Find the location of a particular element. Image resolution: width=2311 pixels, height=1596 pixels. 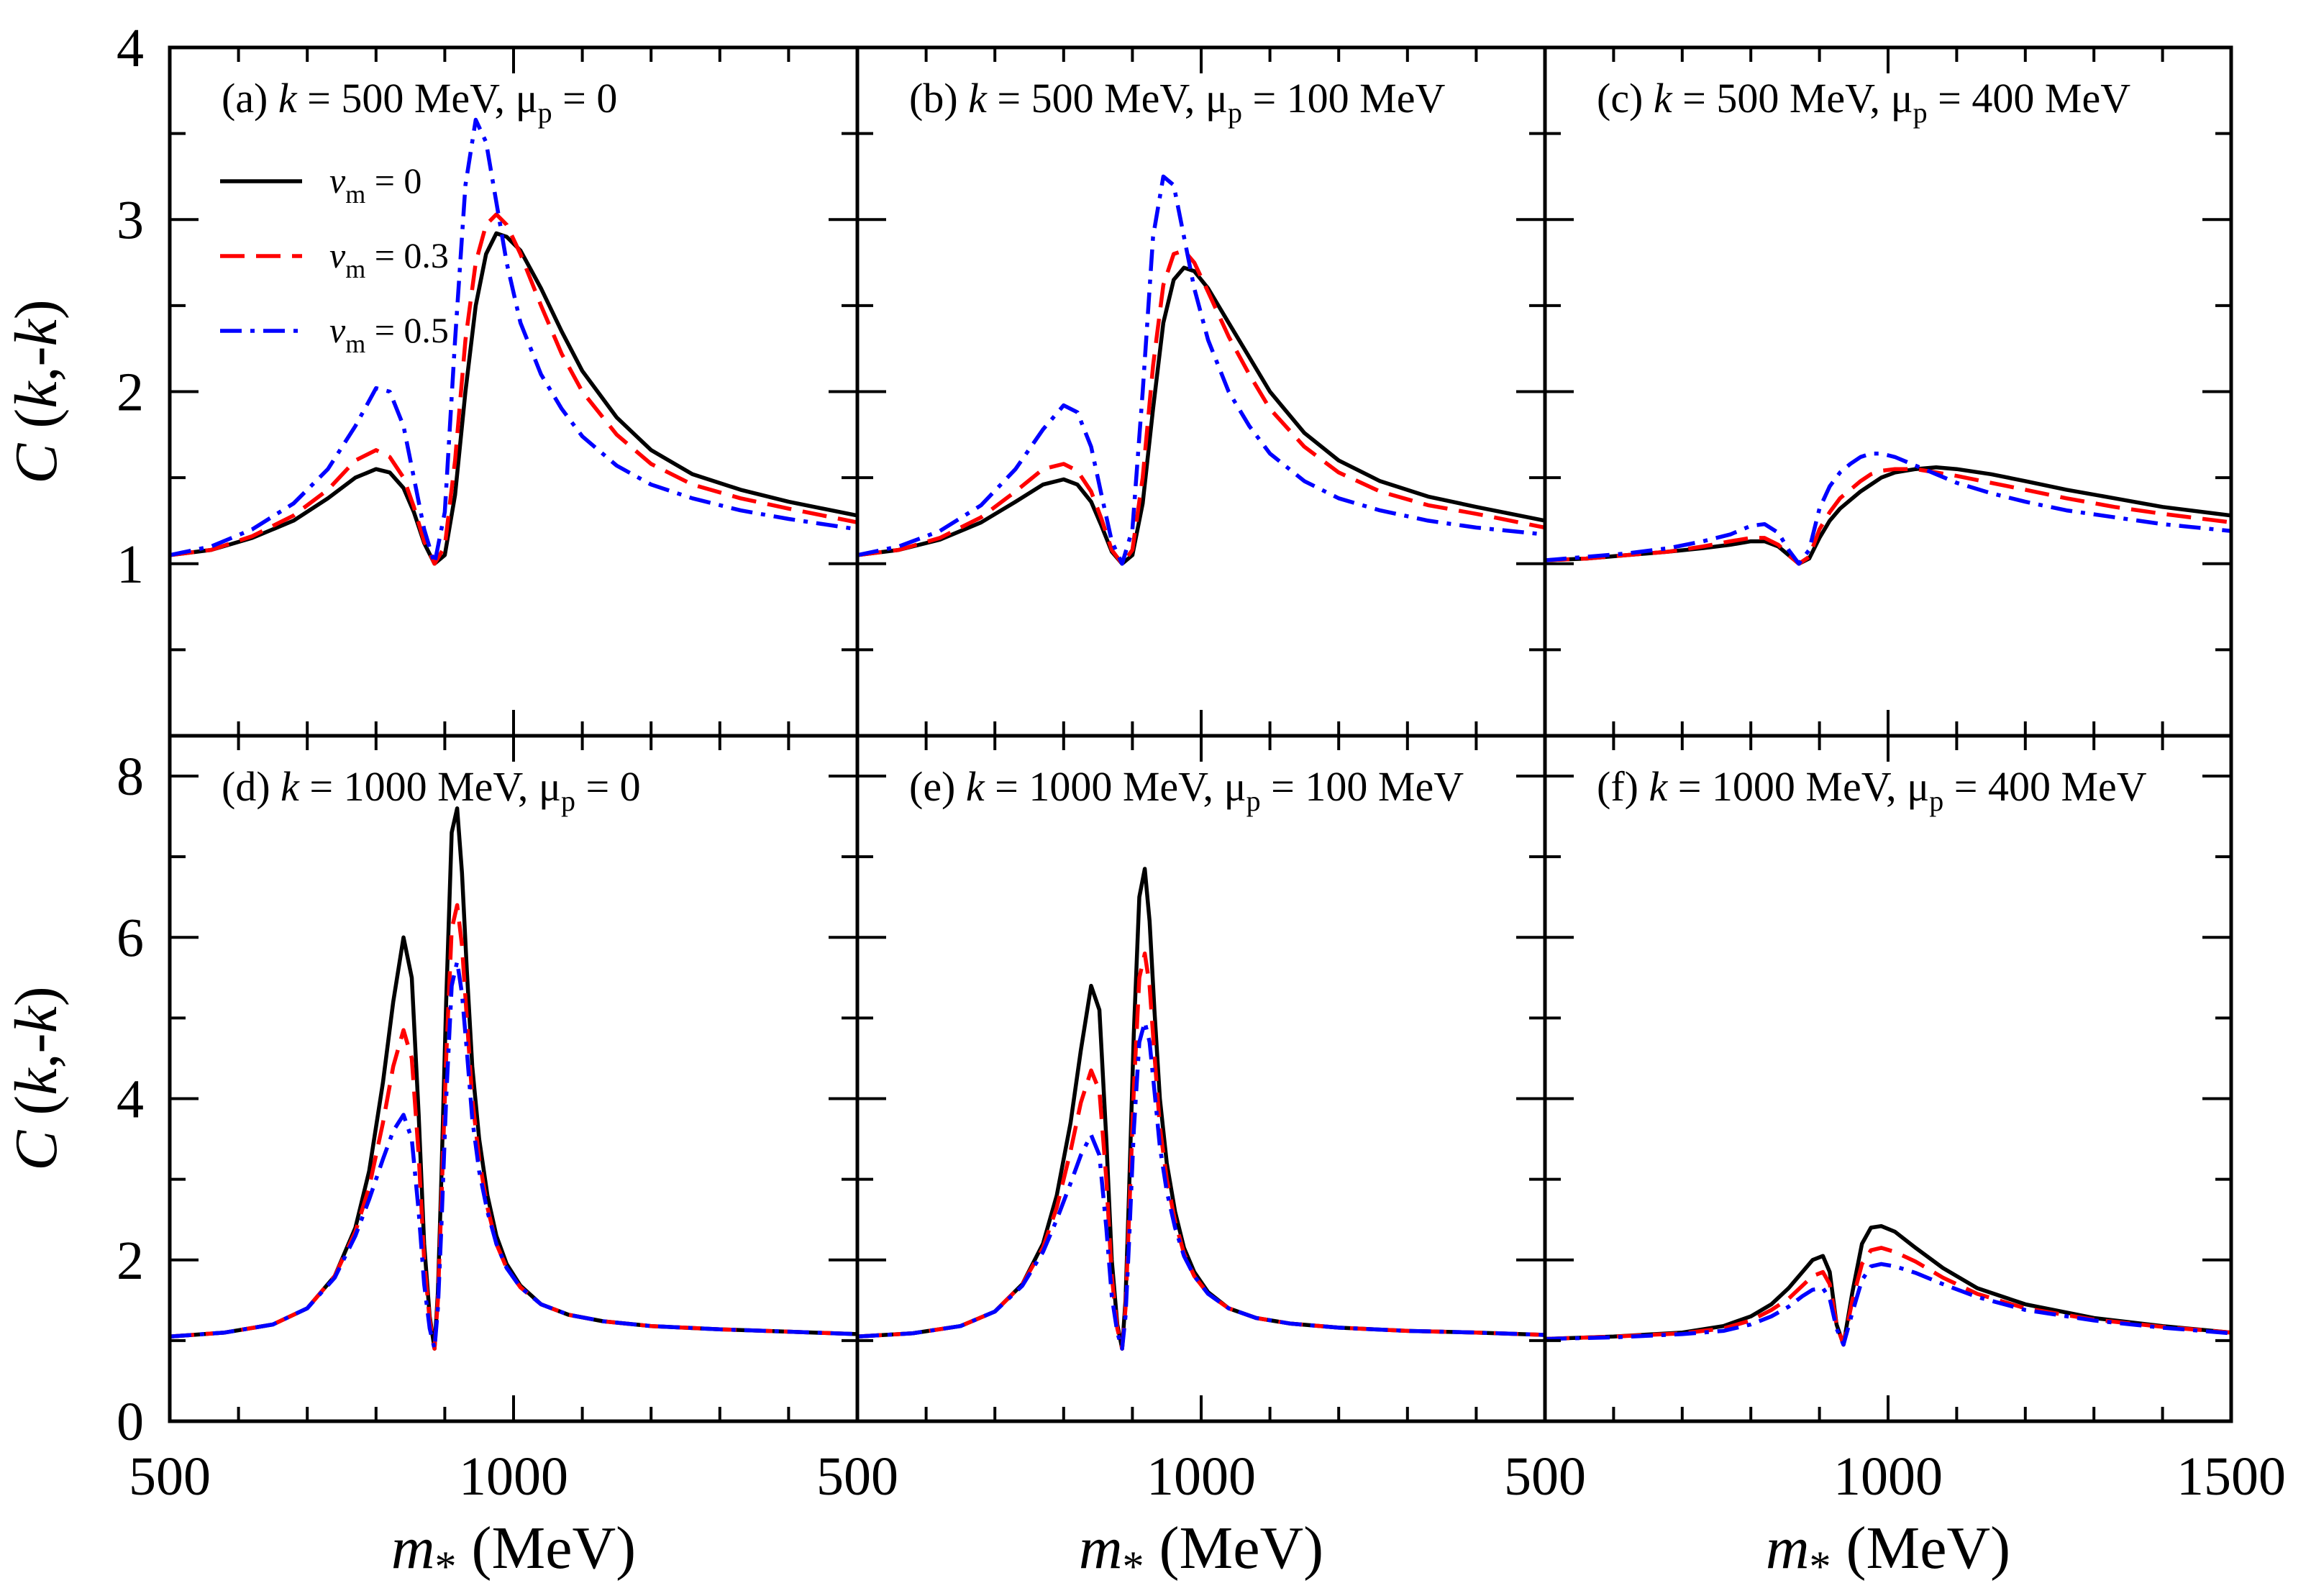

panel-label-muval-f: = 400 MeV is located at coordinates (2045, 786).